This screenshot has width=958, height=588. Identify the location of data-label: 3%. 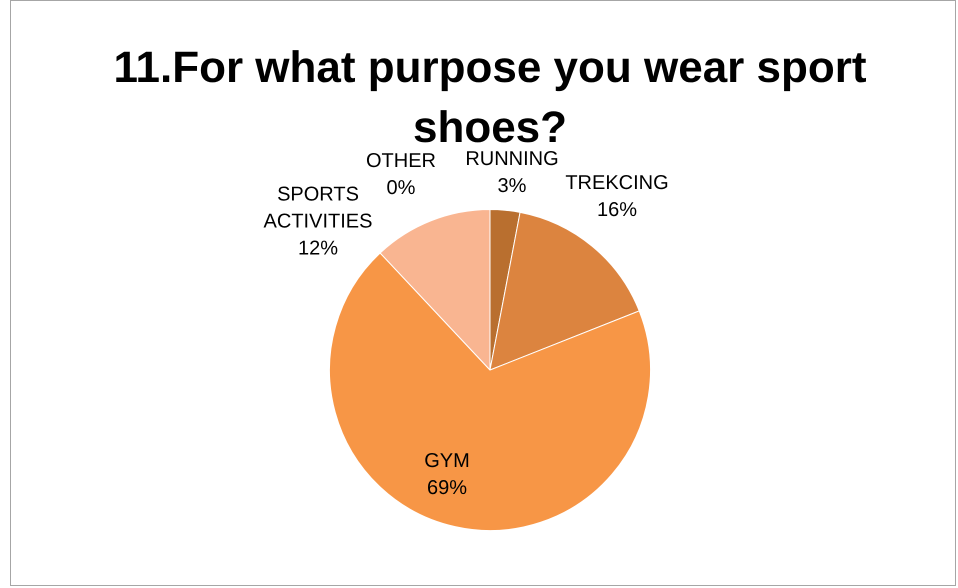
(512, 186).